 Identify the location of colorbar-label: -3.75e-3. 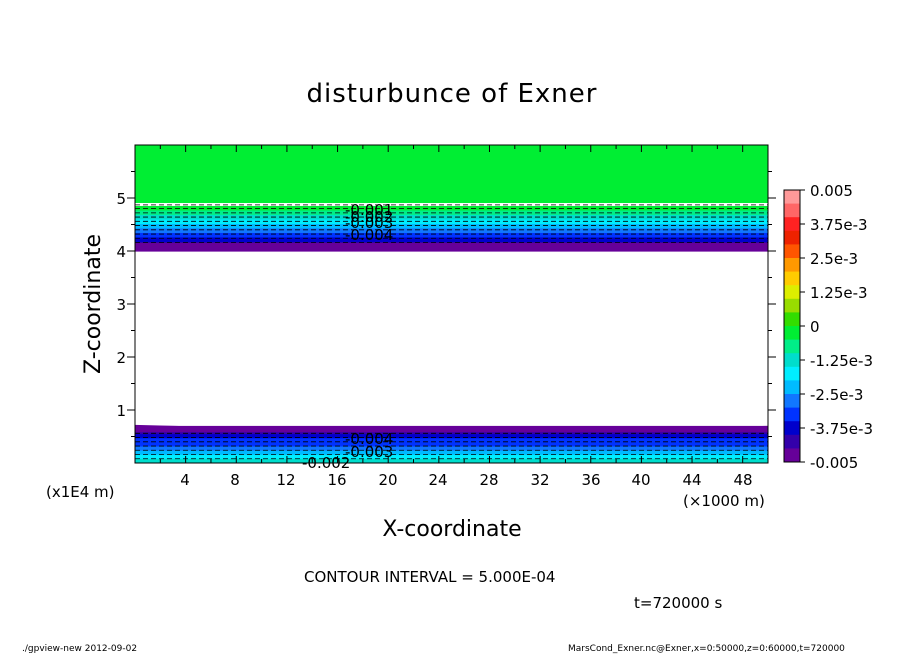
(841, 429).